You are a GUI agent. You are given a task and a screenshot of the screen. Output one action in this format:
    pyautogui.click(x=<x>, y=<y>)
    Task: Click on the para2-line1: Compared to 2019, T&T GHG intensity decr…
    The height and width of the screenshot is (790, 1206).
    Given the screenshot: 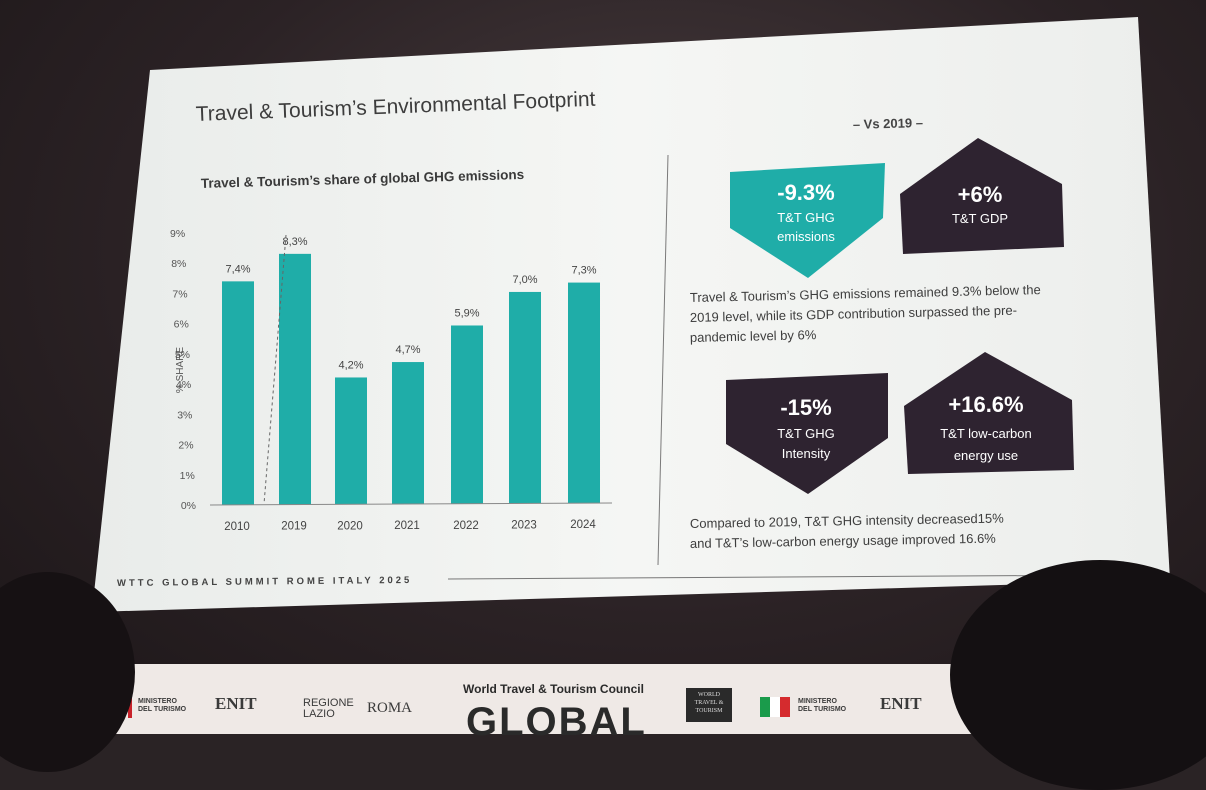 What is the action you would take?
    pyautogui.click(x=847, y=521)
    